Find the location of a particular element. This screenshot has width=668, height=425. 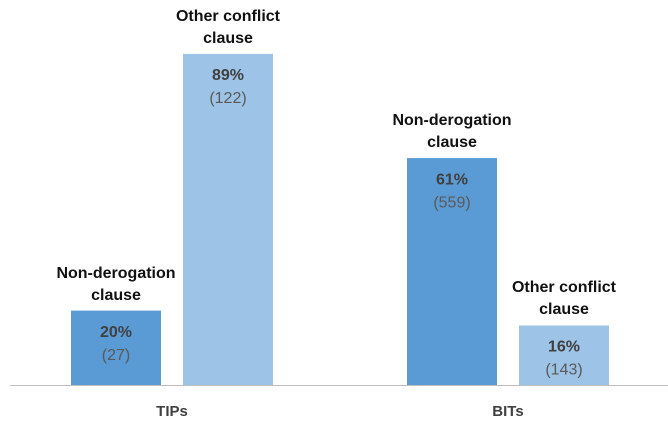

x-tick-label: BITs is located at coordinates (507, 411).